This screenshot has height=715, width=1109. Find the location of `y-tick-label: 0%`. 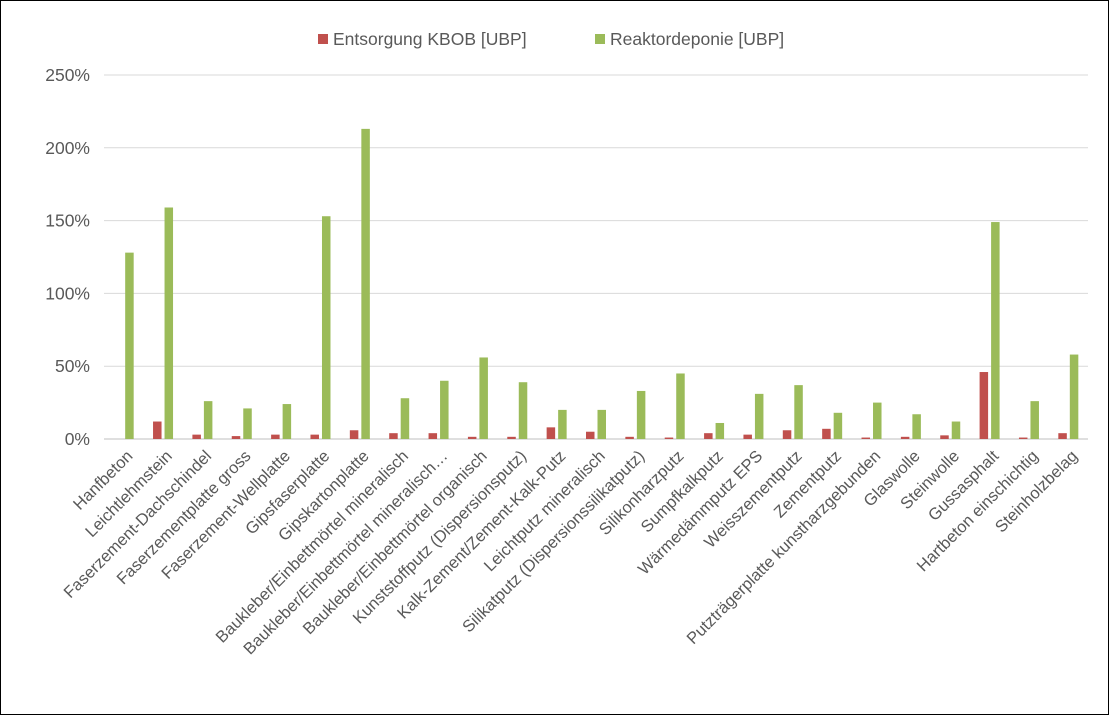

y-tick-label: 0% is located at coordinates (77, 439).